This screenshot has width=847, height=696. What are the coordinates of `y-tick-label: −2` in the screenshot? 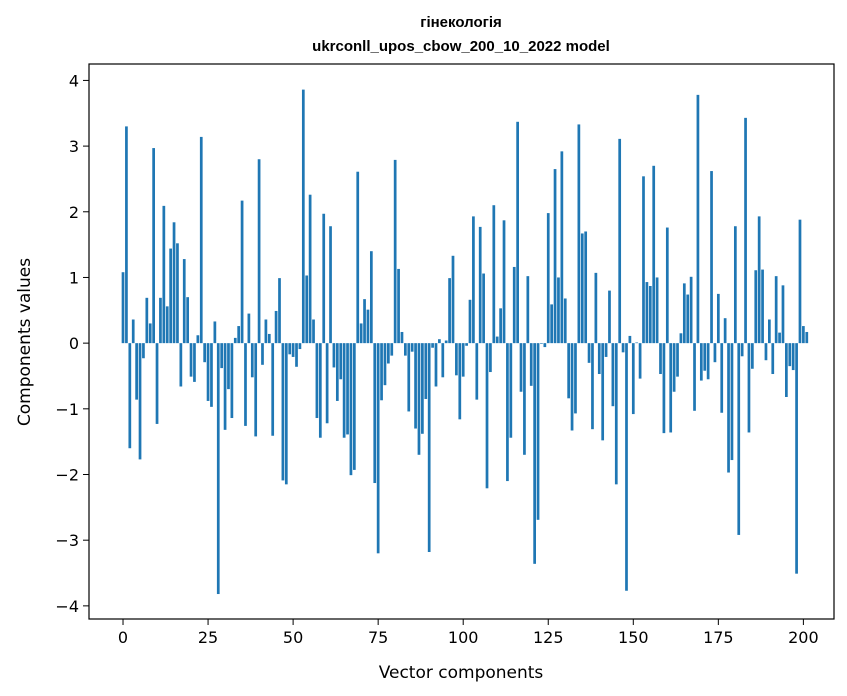 It's located at (67, 475).